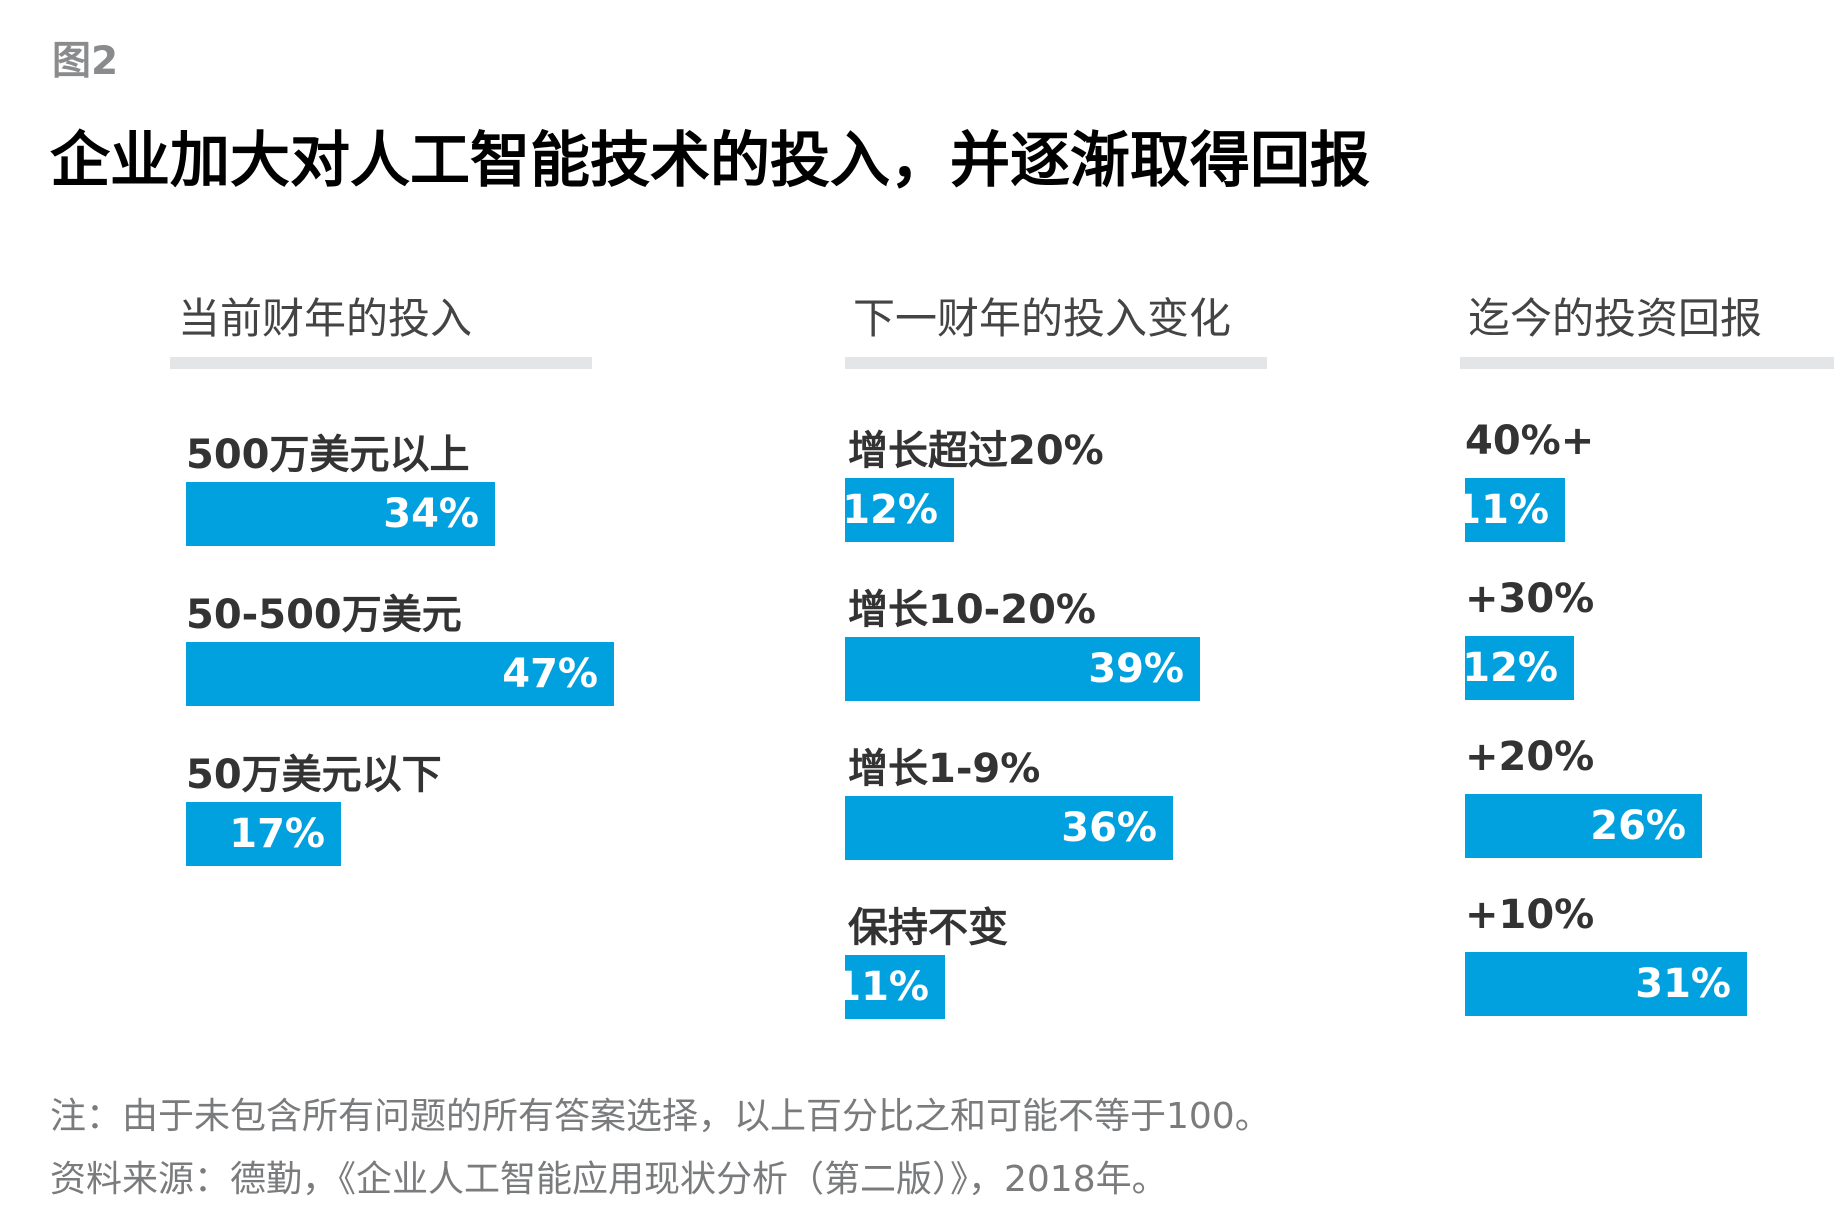 This screenshot has height=1224, width=1834. What do you see at coordinates (277, 834) in the screenshot?
I see `bar-value-label: 17%` at bounding box center [277, 834].